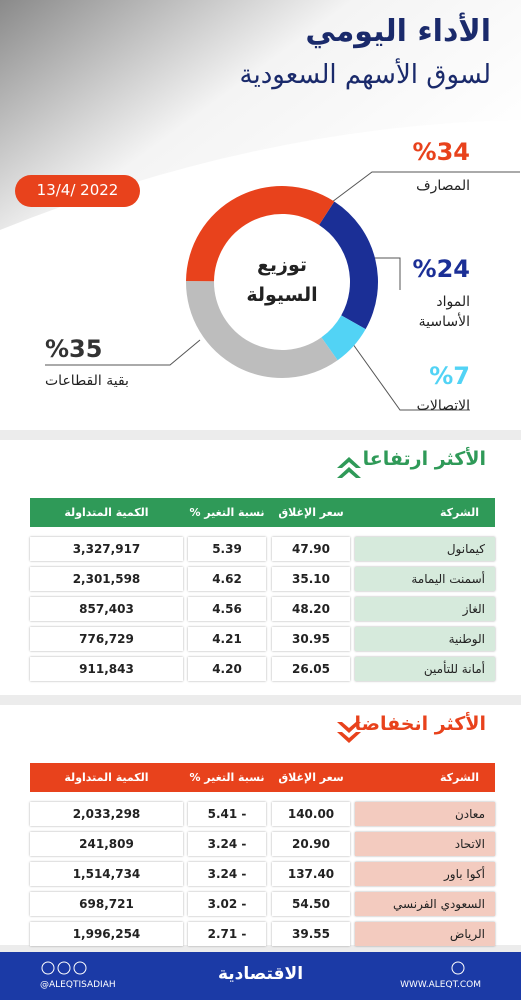 Image resolution: width=521 pixels, height=1000 pixels. Describe the element at coordinates (425, 904) in the screenshot. I see `table-cell: السعودي الفرنسي` at that location.